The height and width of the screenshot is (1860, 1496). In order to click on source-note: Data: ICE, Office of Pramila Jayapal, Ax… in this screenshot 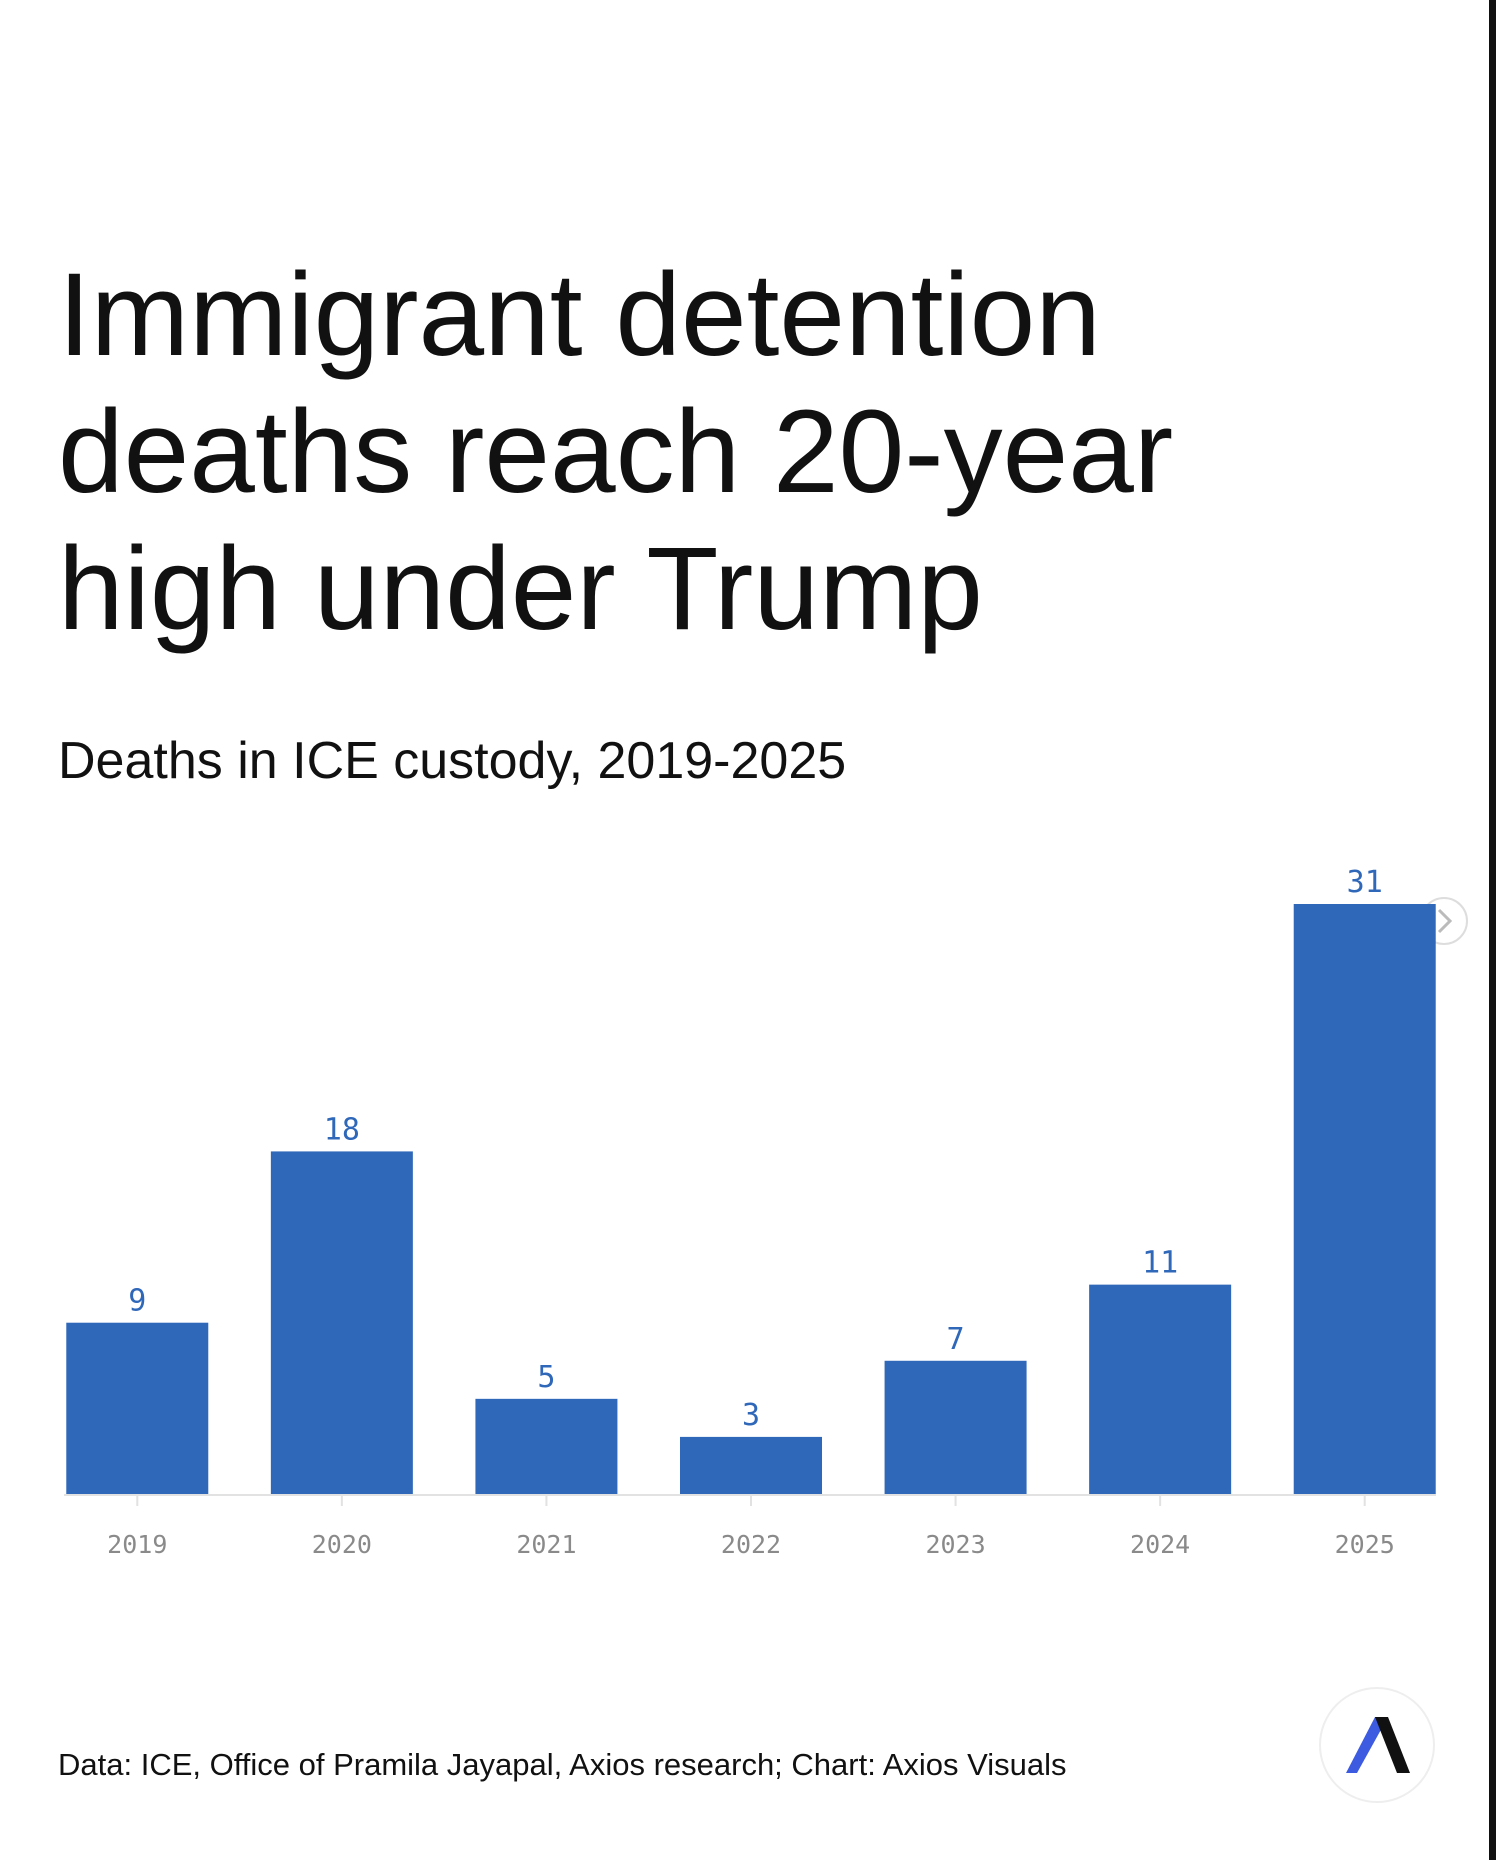, I will do `click(562, 1764)`.